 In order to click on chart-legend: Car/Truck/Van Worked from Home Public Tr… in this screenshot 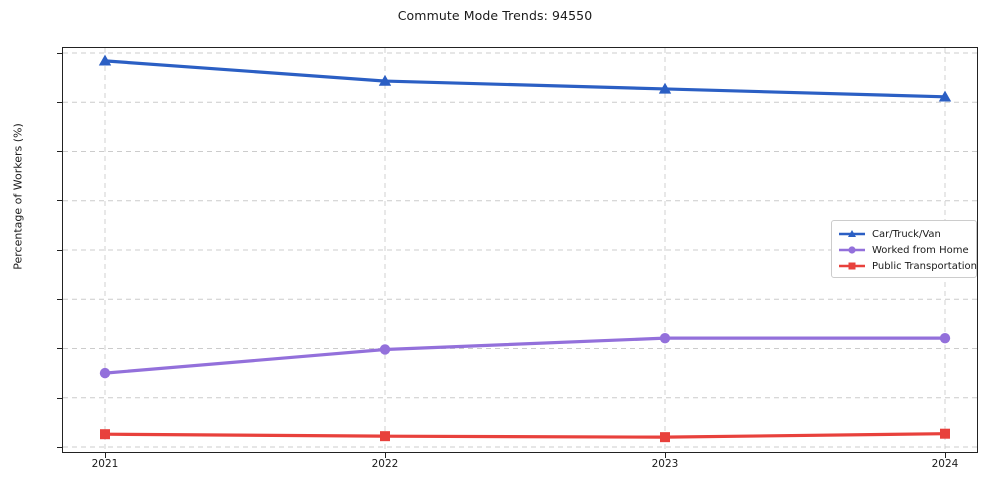, I will do `click(904, 249)`.